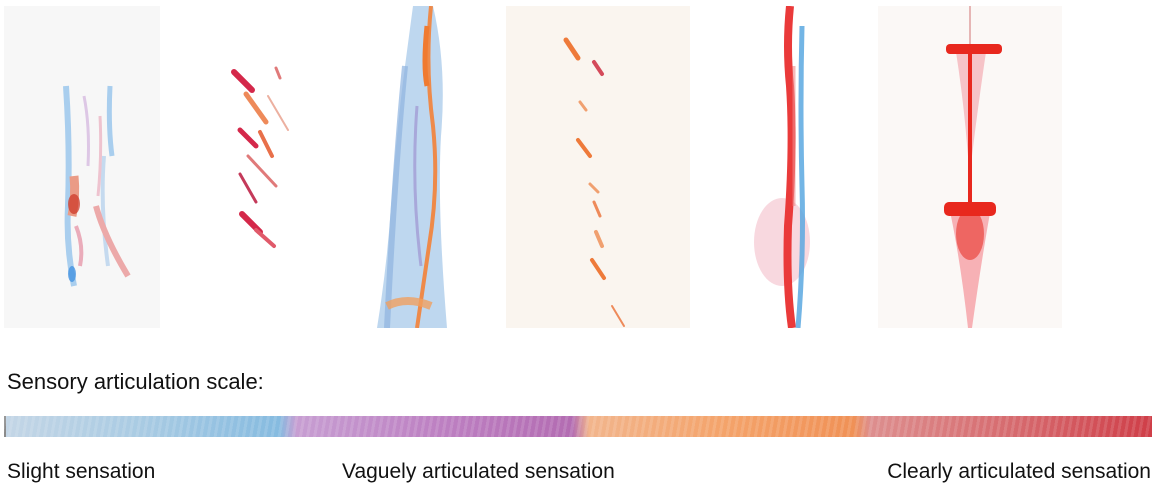  I want to click on drawing-slight-sensation, so click(82, 167).